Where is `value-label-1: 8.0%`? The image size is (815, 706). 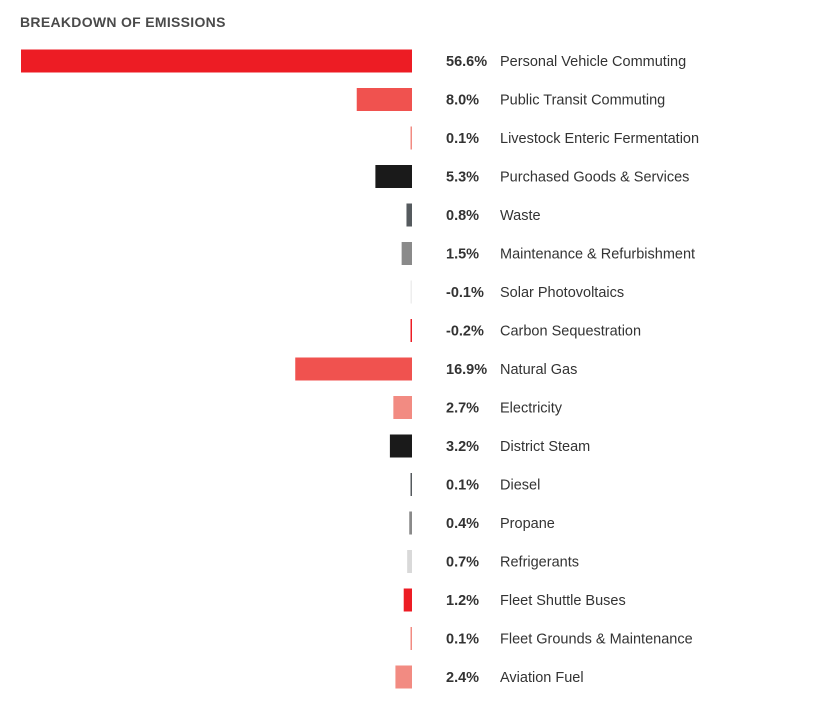 value-label-1: 8.0% is located at coordinates (462, 101).